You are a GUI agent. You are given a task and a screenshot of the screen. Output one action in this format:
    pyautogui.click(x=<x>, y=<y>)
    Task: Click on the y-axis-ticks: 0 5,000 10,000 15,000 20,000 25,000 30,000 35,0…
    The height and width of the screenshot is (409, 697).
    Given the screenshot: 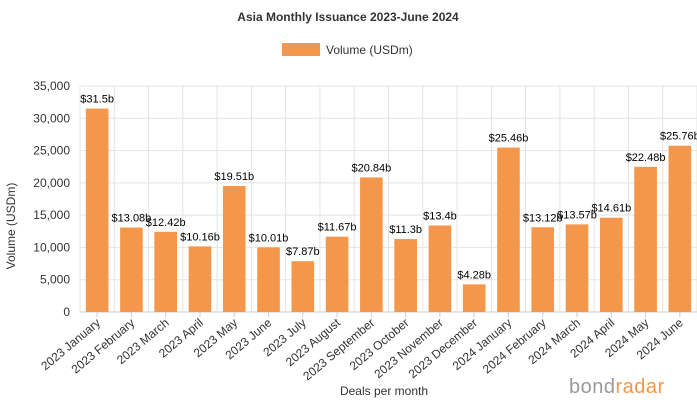 What is the action you would take?
    pyautogui.click(x=51, y=199)
    